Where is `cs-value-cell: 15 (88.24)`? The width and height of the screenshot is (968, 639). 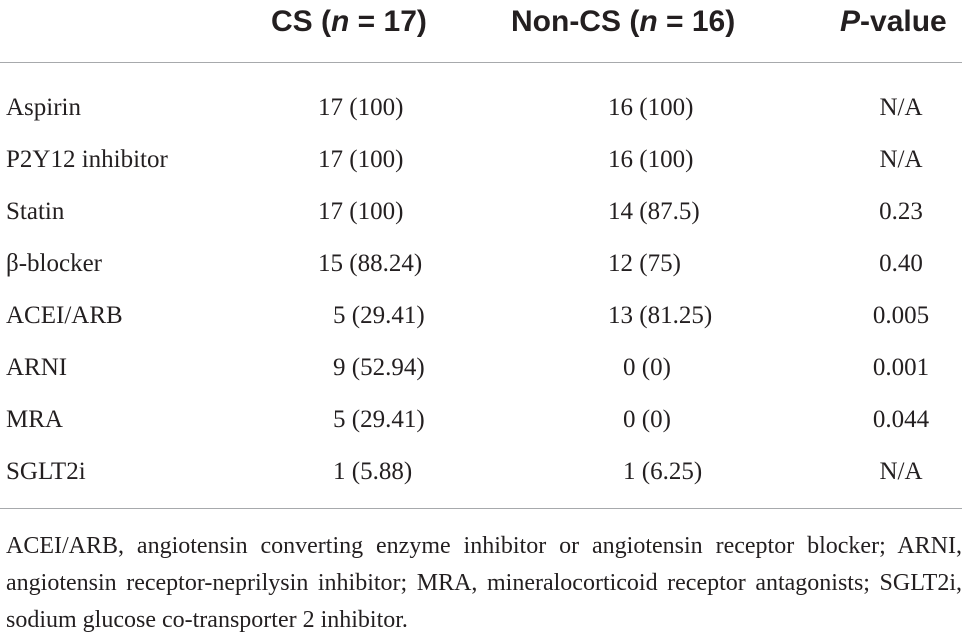 cs-value-cell: 15 (88.24) is located at coordinates (370, 263).